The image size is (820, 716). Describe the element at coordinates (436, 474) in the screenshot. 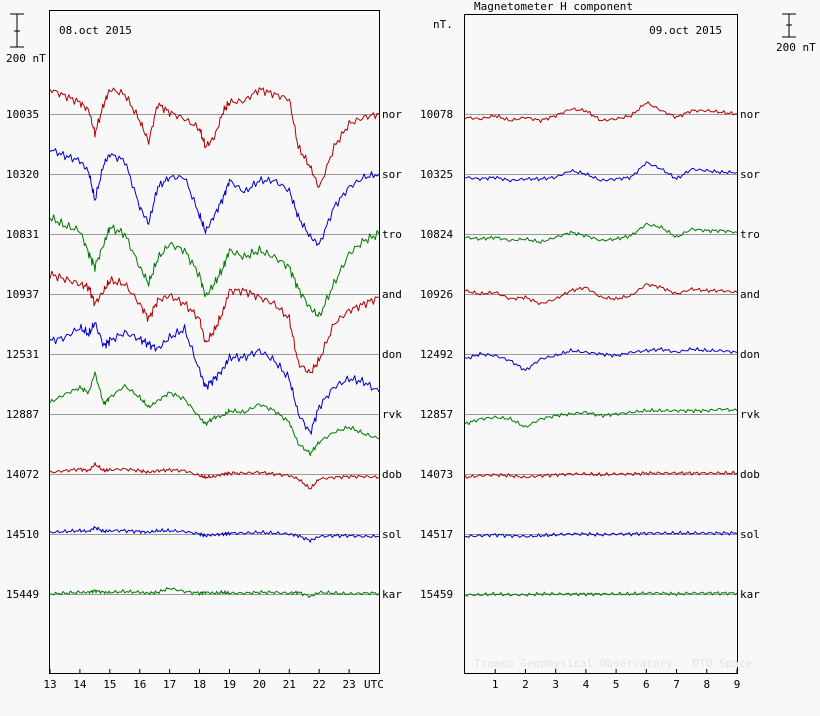

I see `baseline-value-dob: 14073` at that location.